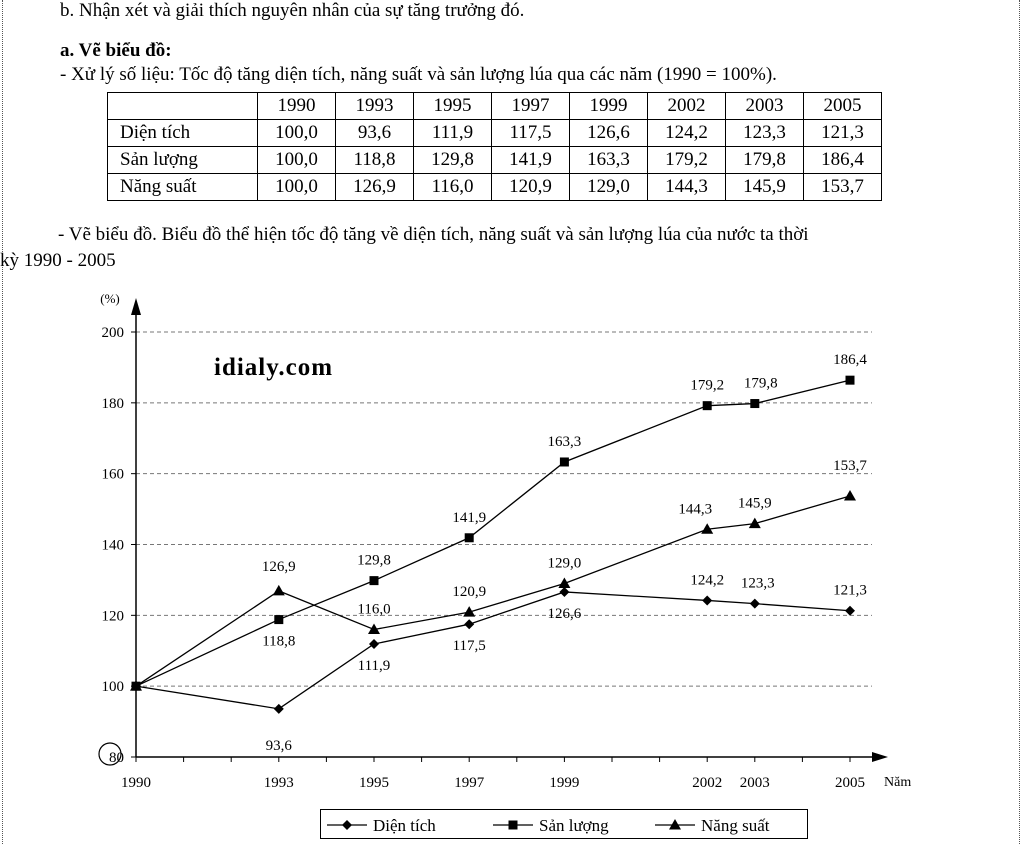  I want to click on table-cell: 144,3, so click(686, 187).